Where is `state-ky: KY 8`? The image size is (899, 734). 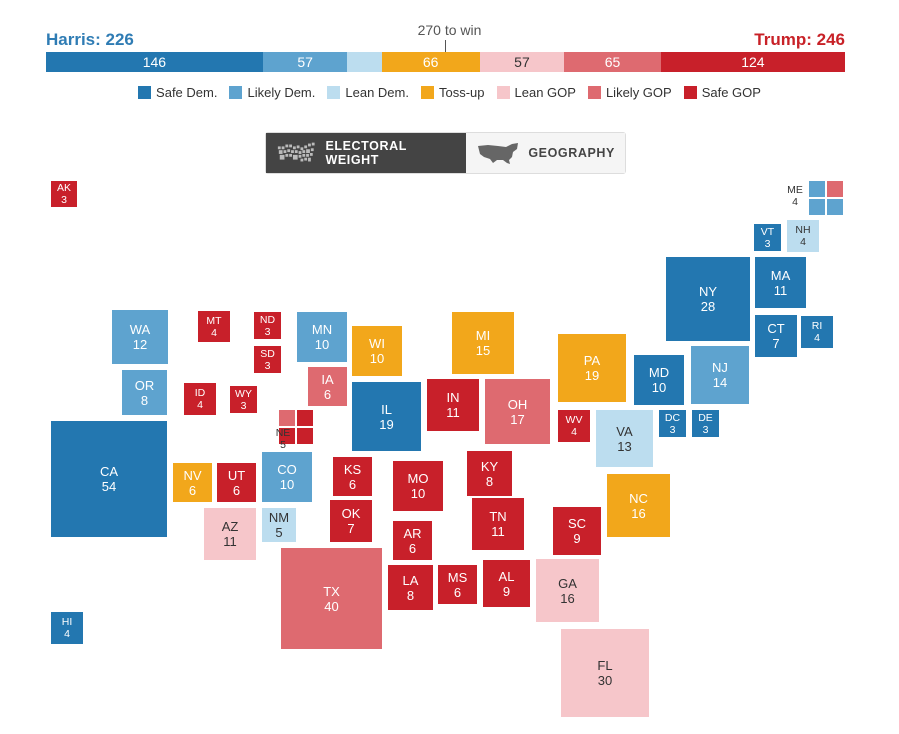
state-ky: KY 8 is located at coordinates (489, 473).